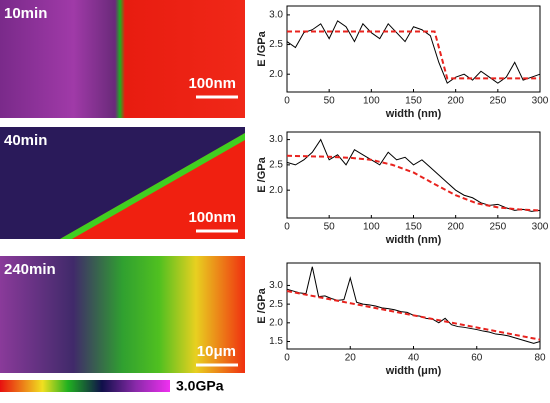  I want to click on image-label: 40min, so click(25, 140).